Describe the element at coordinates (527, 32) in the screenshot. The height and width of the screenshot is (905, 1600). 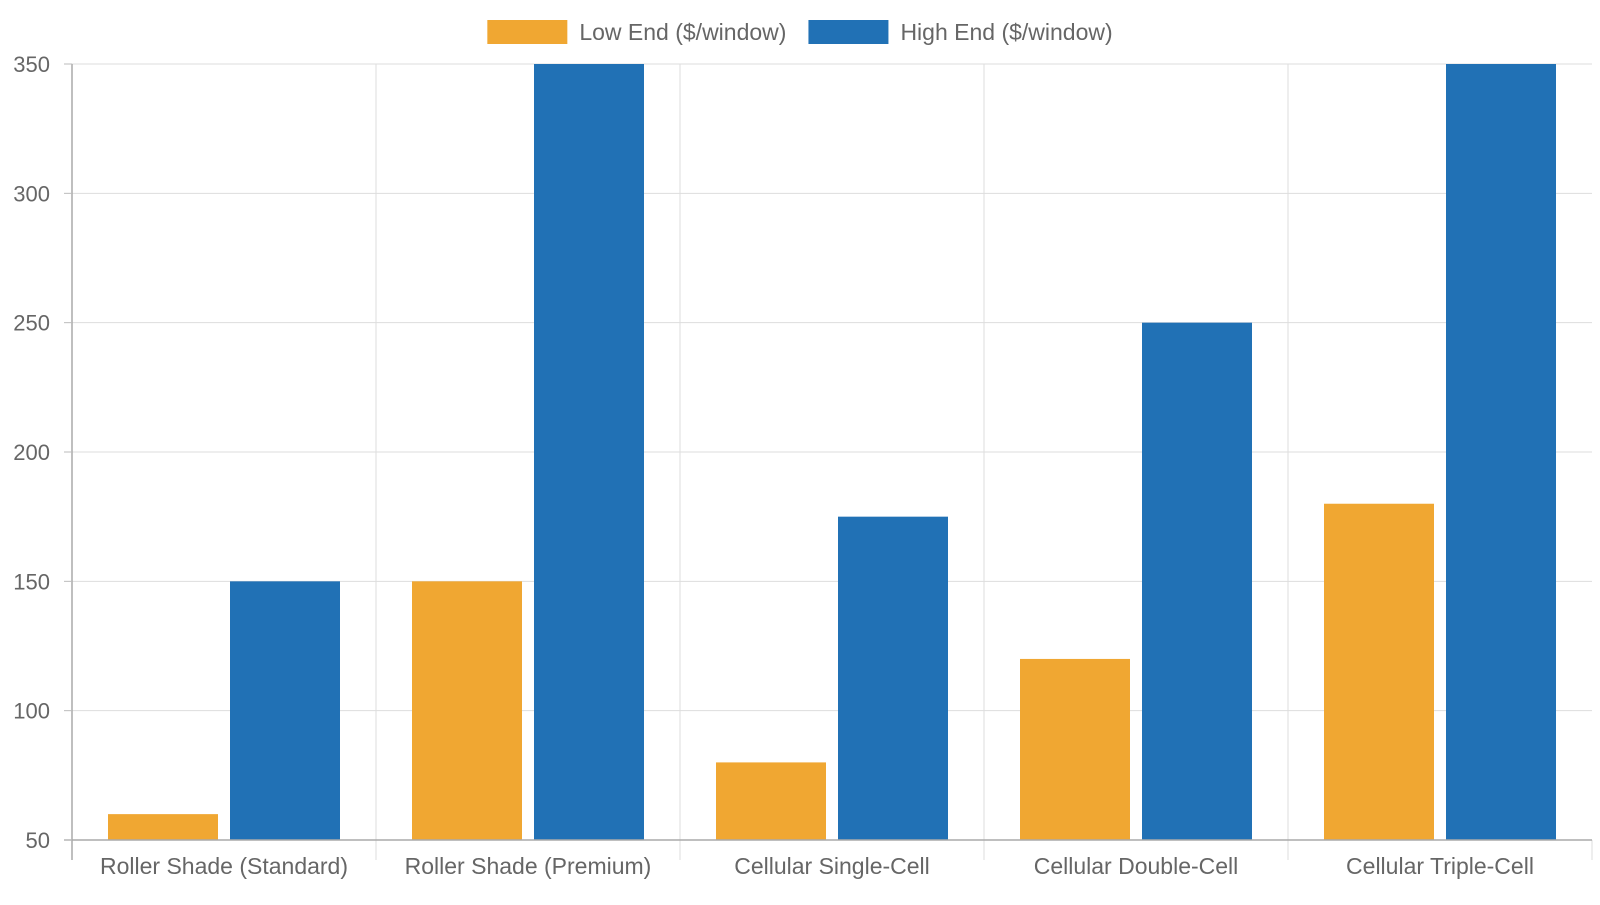
I see `legend-swatch-low-end` at that location.